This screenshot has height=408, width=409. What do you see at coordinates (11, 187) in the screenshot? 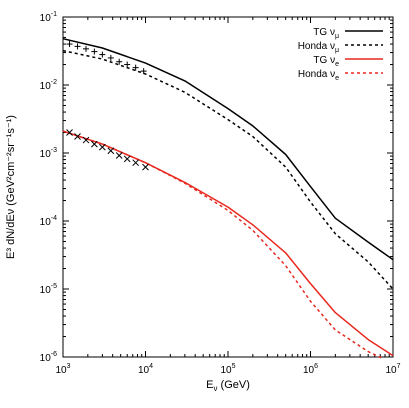
I see `y-axis-title: E³ dN/dEν (GeV²cm⁻²sr⁻¹s⁻¹)` at bounding box center [11, 187].